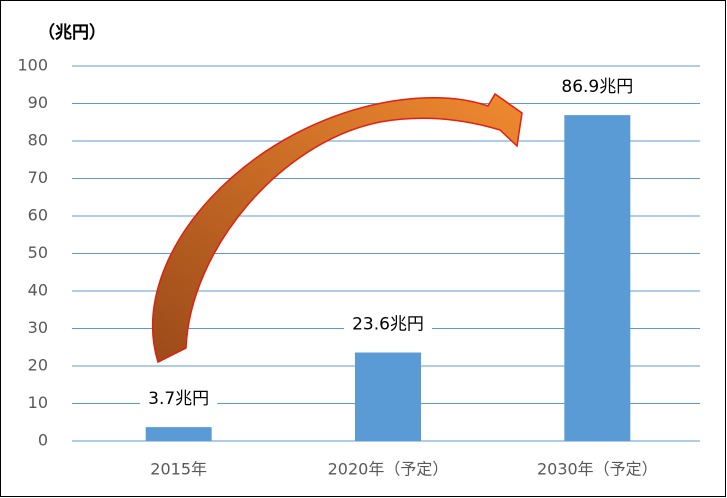 This screenshot has width=727, height=498. Describe the element at coordinates (597, 469) in the screenshot. I see `x-tick-label: 2030年（予定）` at that location.